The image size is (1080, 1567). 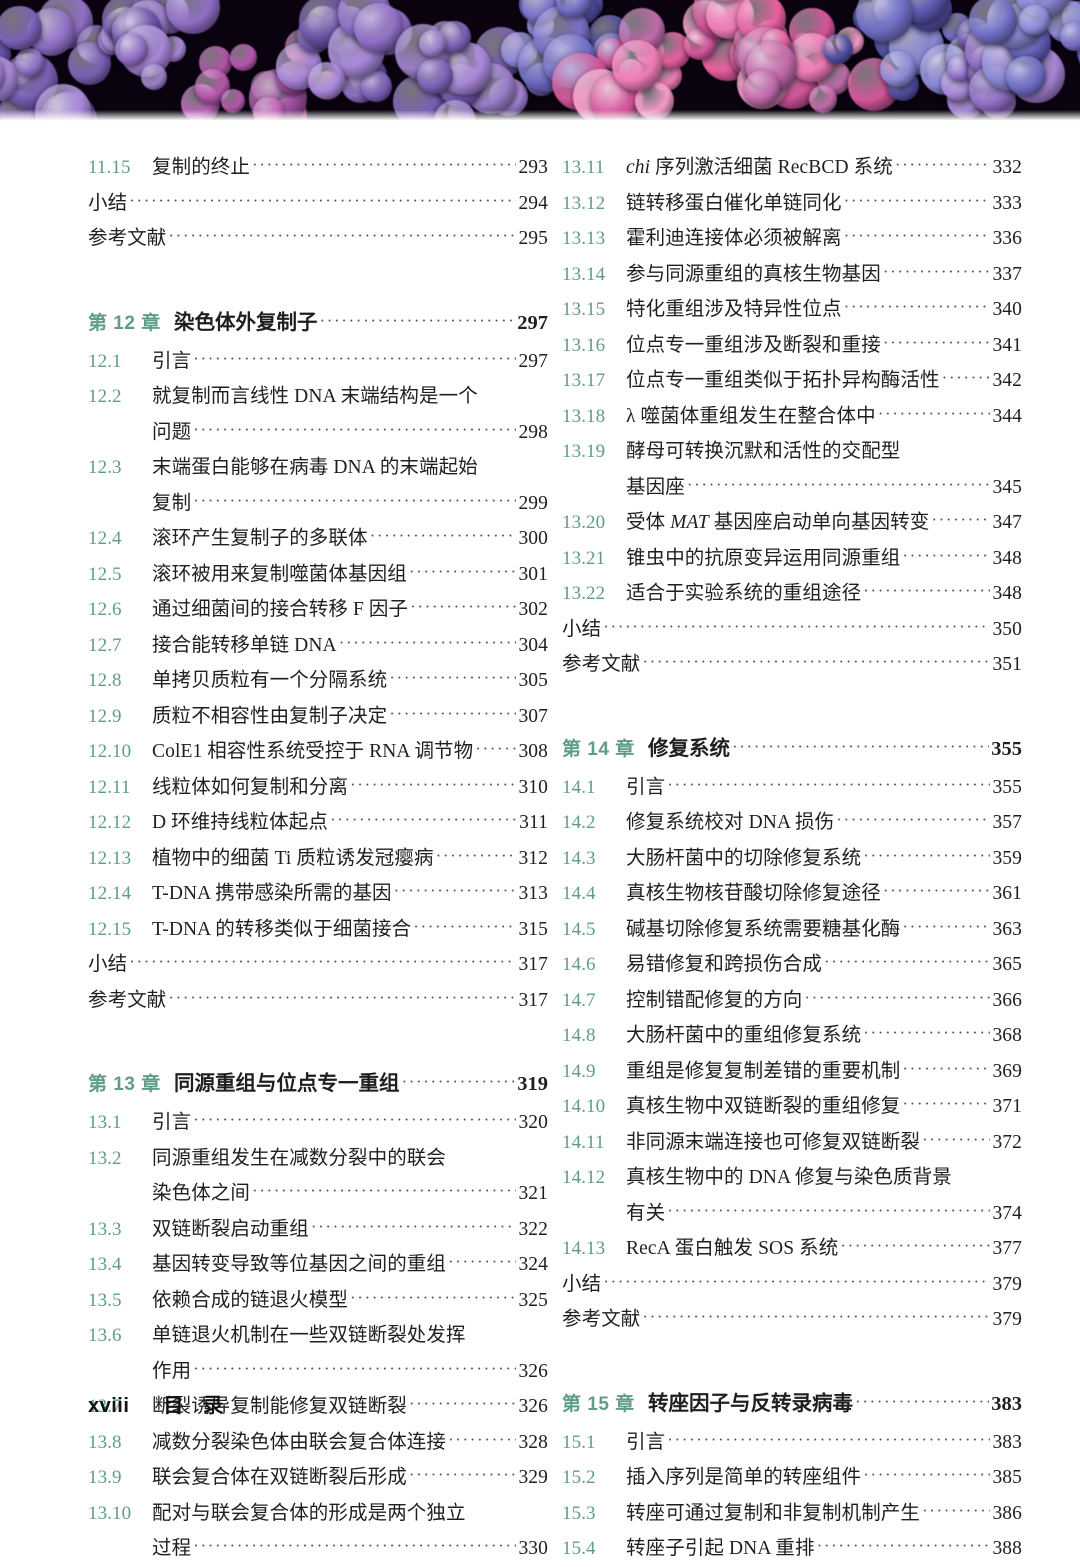 What do you see at coordinates (655, 488) in the screenshot?
I see `entry-title: 基因座` at bounding box center [655, 488].